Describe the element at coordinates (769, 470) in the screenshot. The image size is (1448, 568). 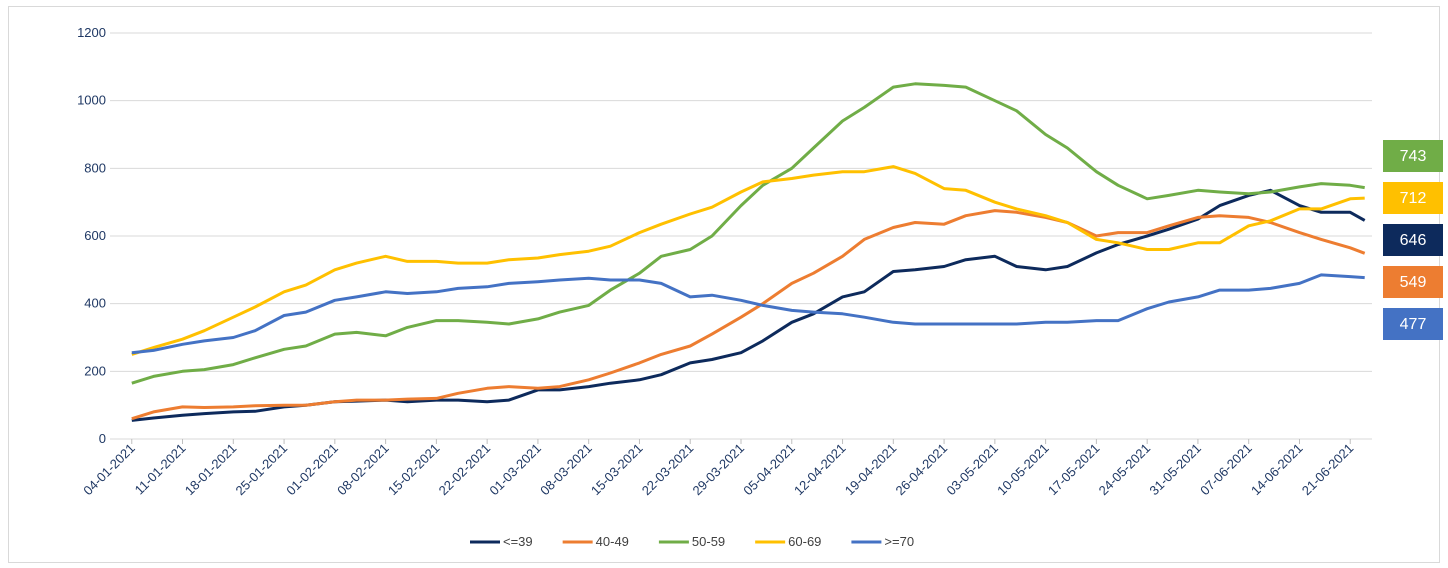
I see `x-tick-label: 05-04-2021` at that location.